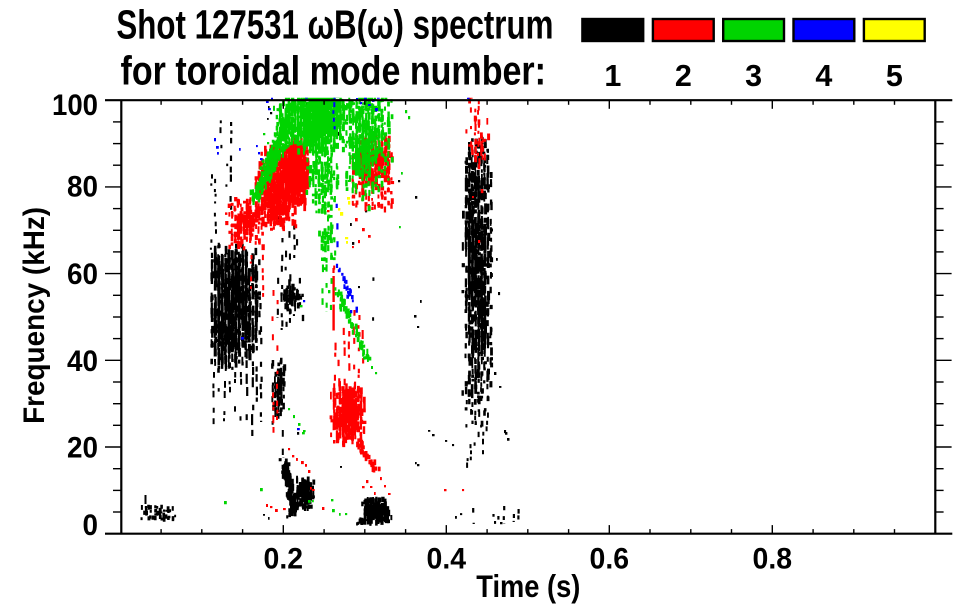  I want to click on svg-text: 80, so click(82, 187).